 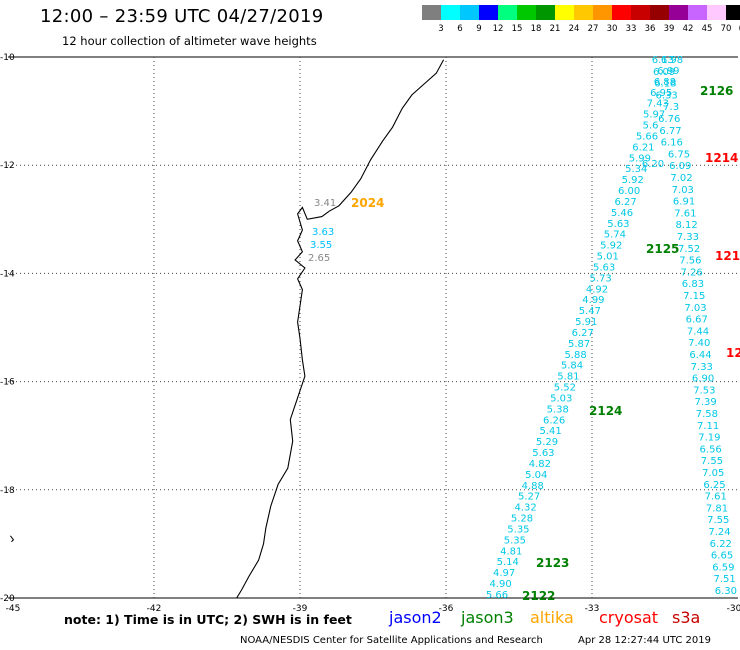 I want to click on generated-timestamp: Apr 28 12:27:44 UTC 2019, so click(x=644, y=640).